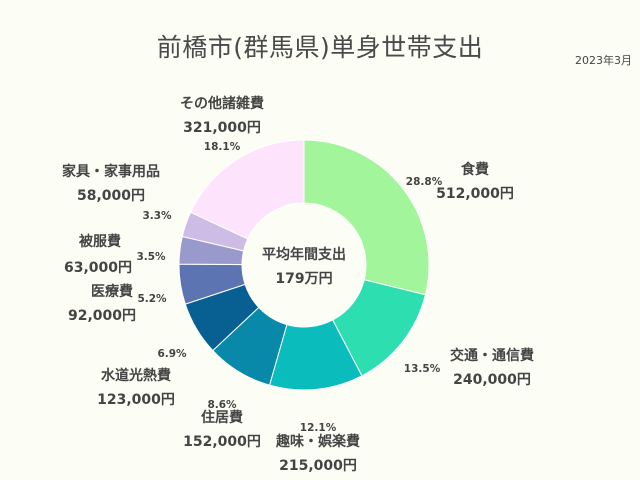 The height and width of the screenshot is (480, 640). I want to click on slice-label-value-6: 63,000円, so click(98, 268).